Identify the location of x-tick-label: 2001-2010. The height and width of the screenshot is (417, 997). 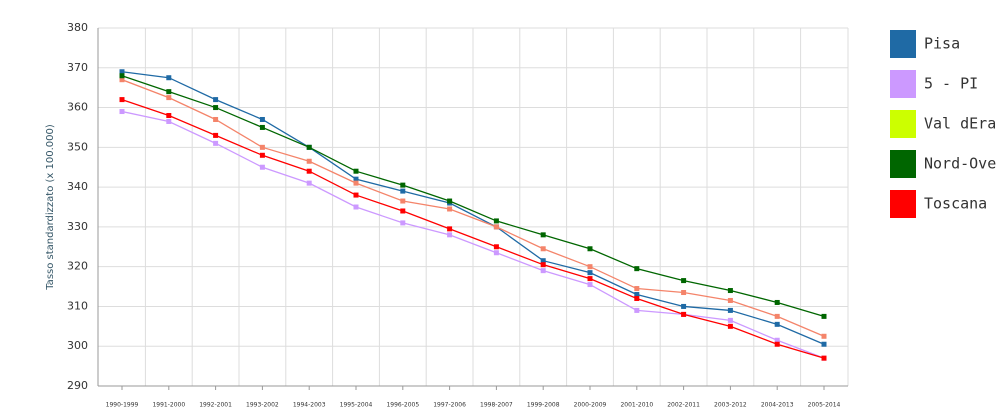
(636, 405).